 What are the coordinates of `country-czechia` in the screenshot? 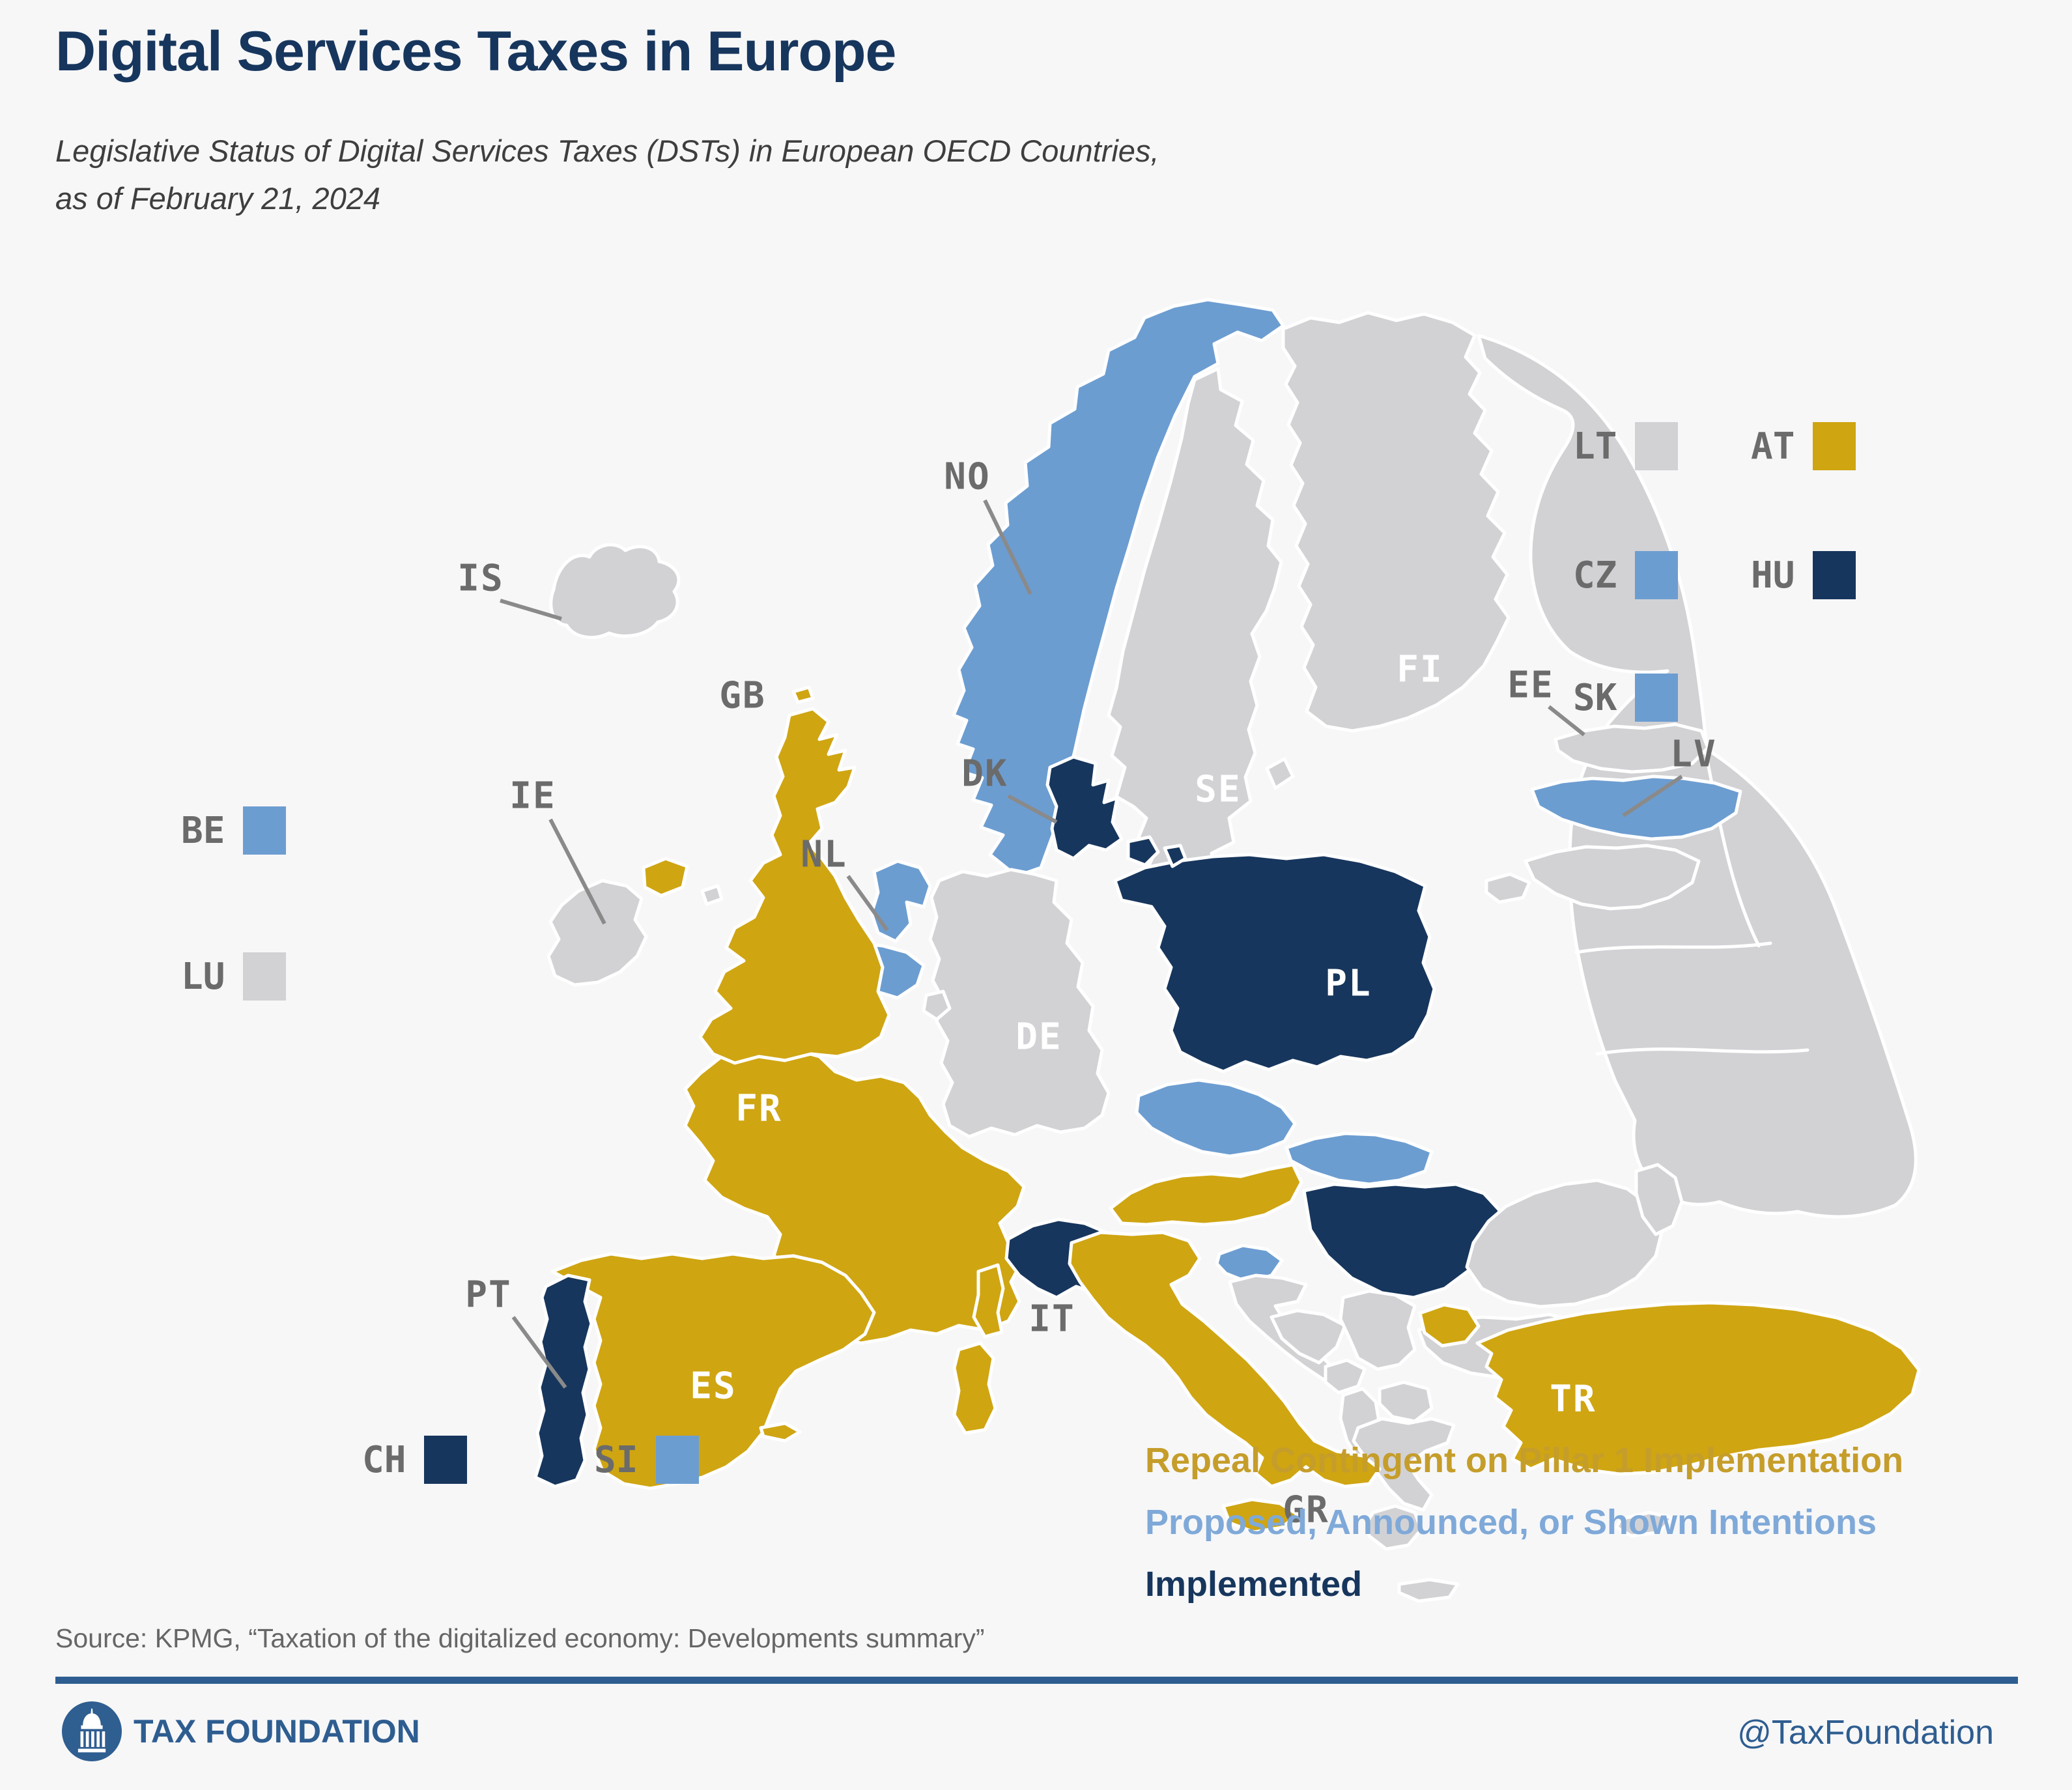 It's located at (1216, 1118).